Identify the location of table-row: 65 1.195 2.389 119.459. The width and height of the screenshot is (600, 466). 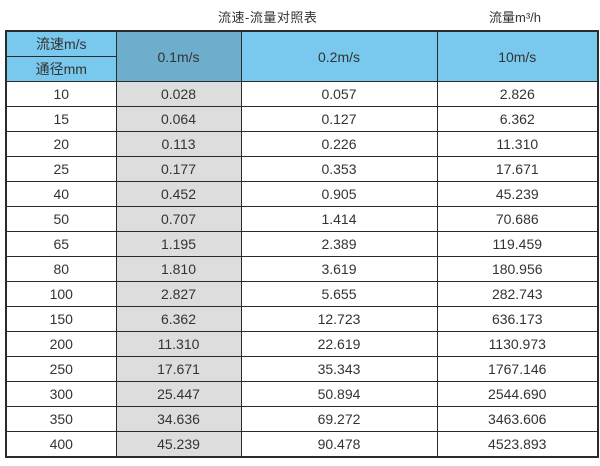
(302, 244).